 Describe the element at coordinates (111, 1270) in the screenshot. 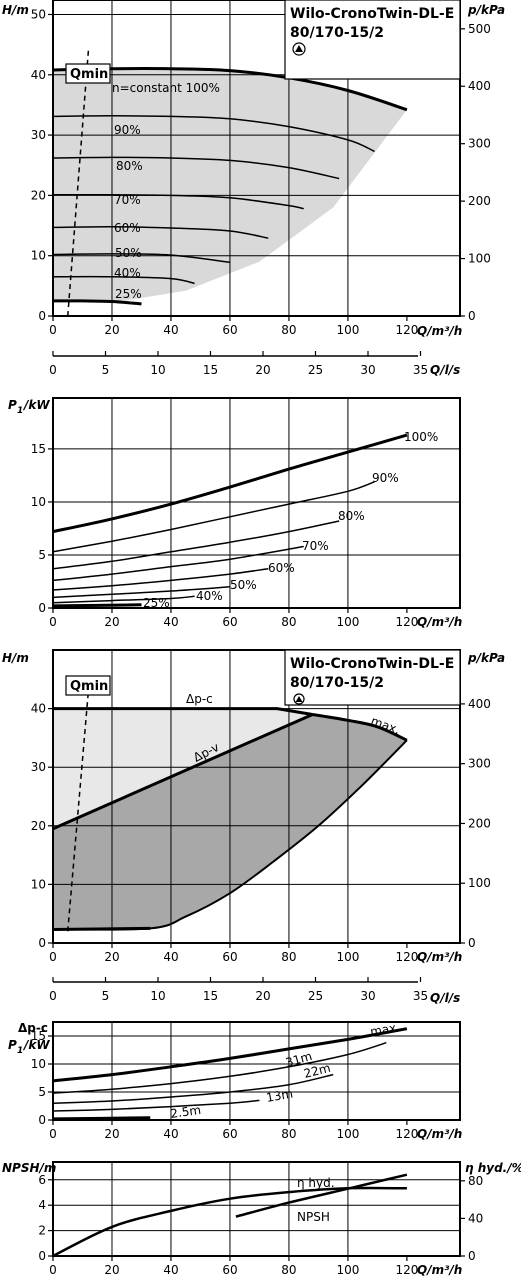

I see `chart-e-x-tick-label: 20` at that location.